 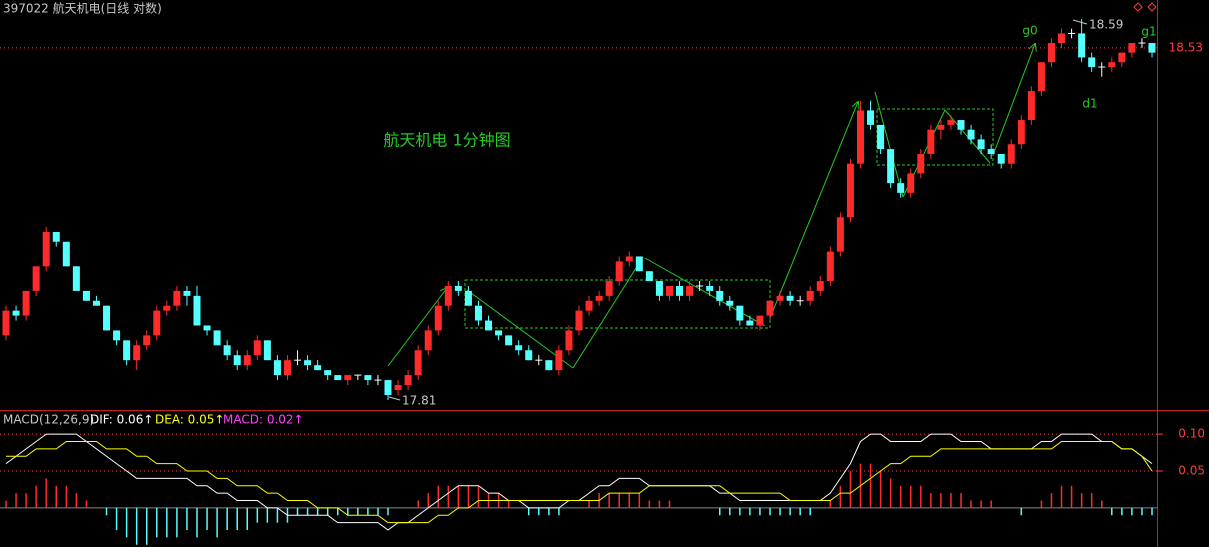 I want to click on y-tick-label: 18.53, so click(x=1186, y=47).